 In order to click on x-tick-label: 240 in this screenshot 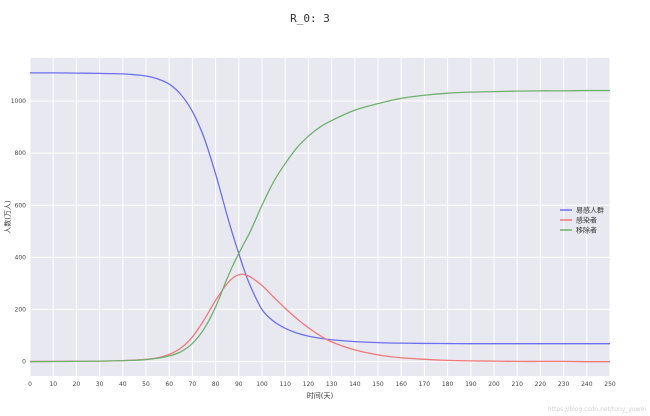, I will do `click(587, 384)`.